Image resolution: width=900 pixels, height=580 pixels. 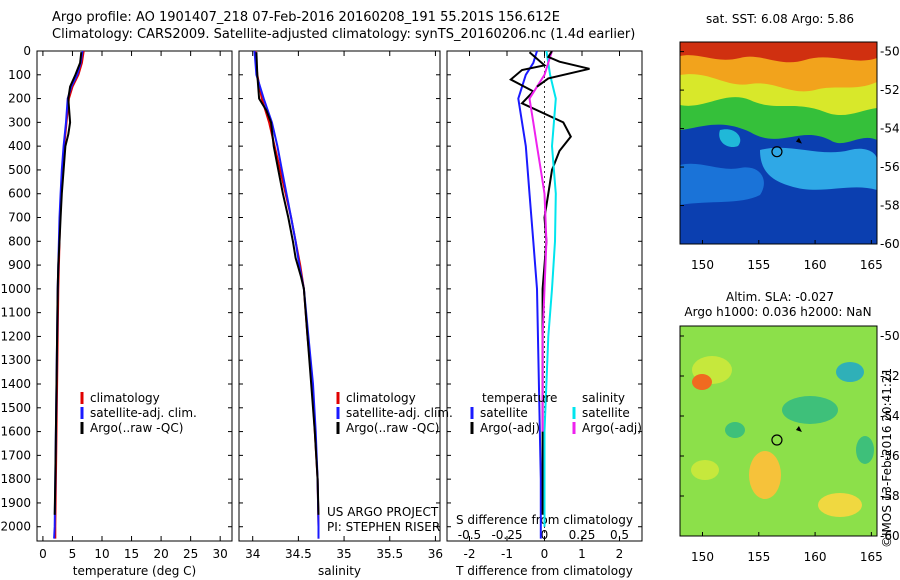 I want to click on sla-map-title: Altim. SLA: -0.027, so click(x=780, y=297).